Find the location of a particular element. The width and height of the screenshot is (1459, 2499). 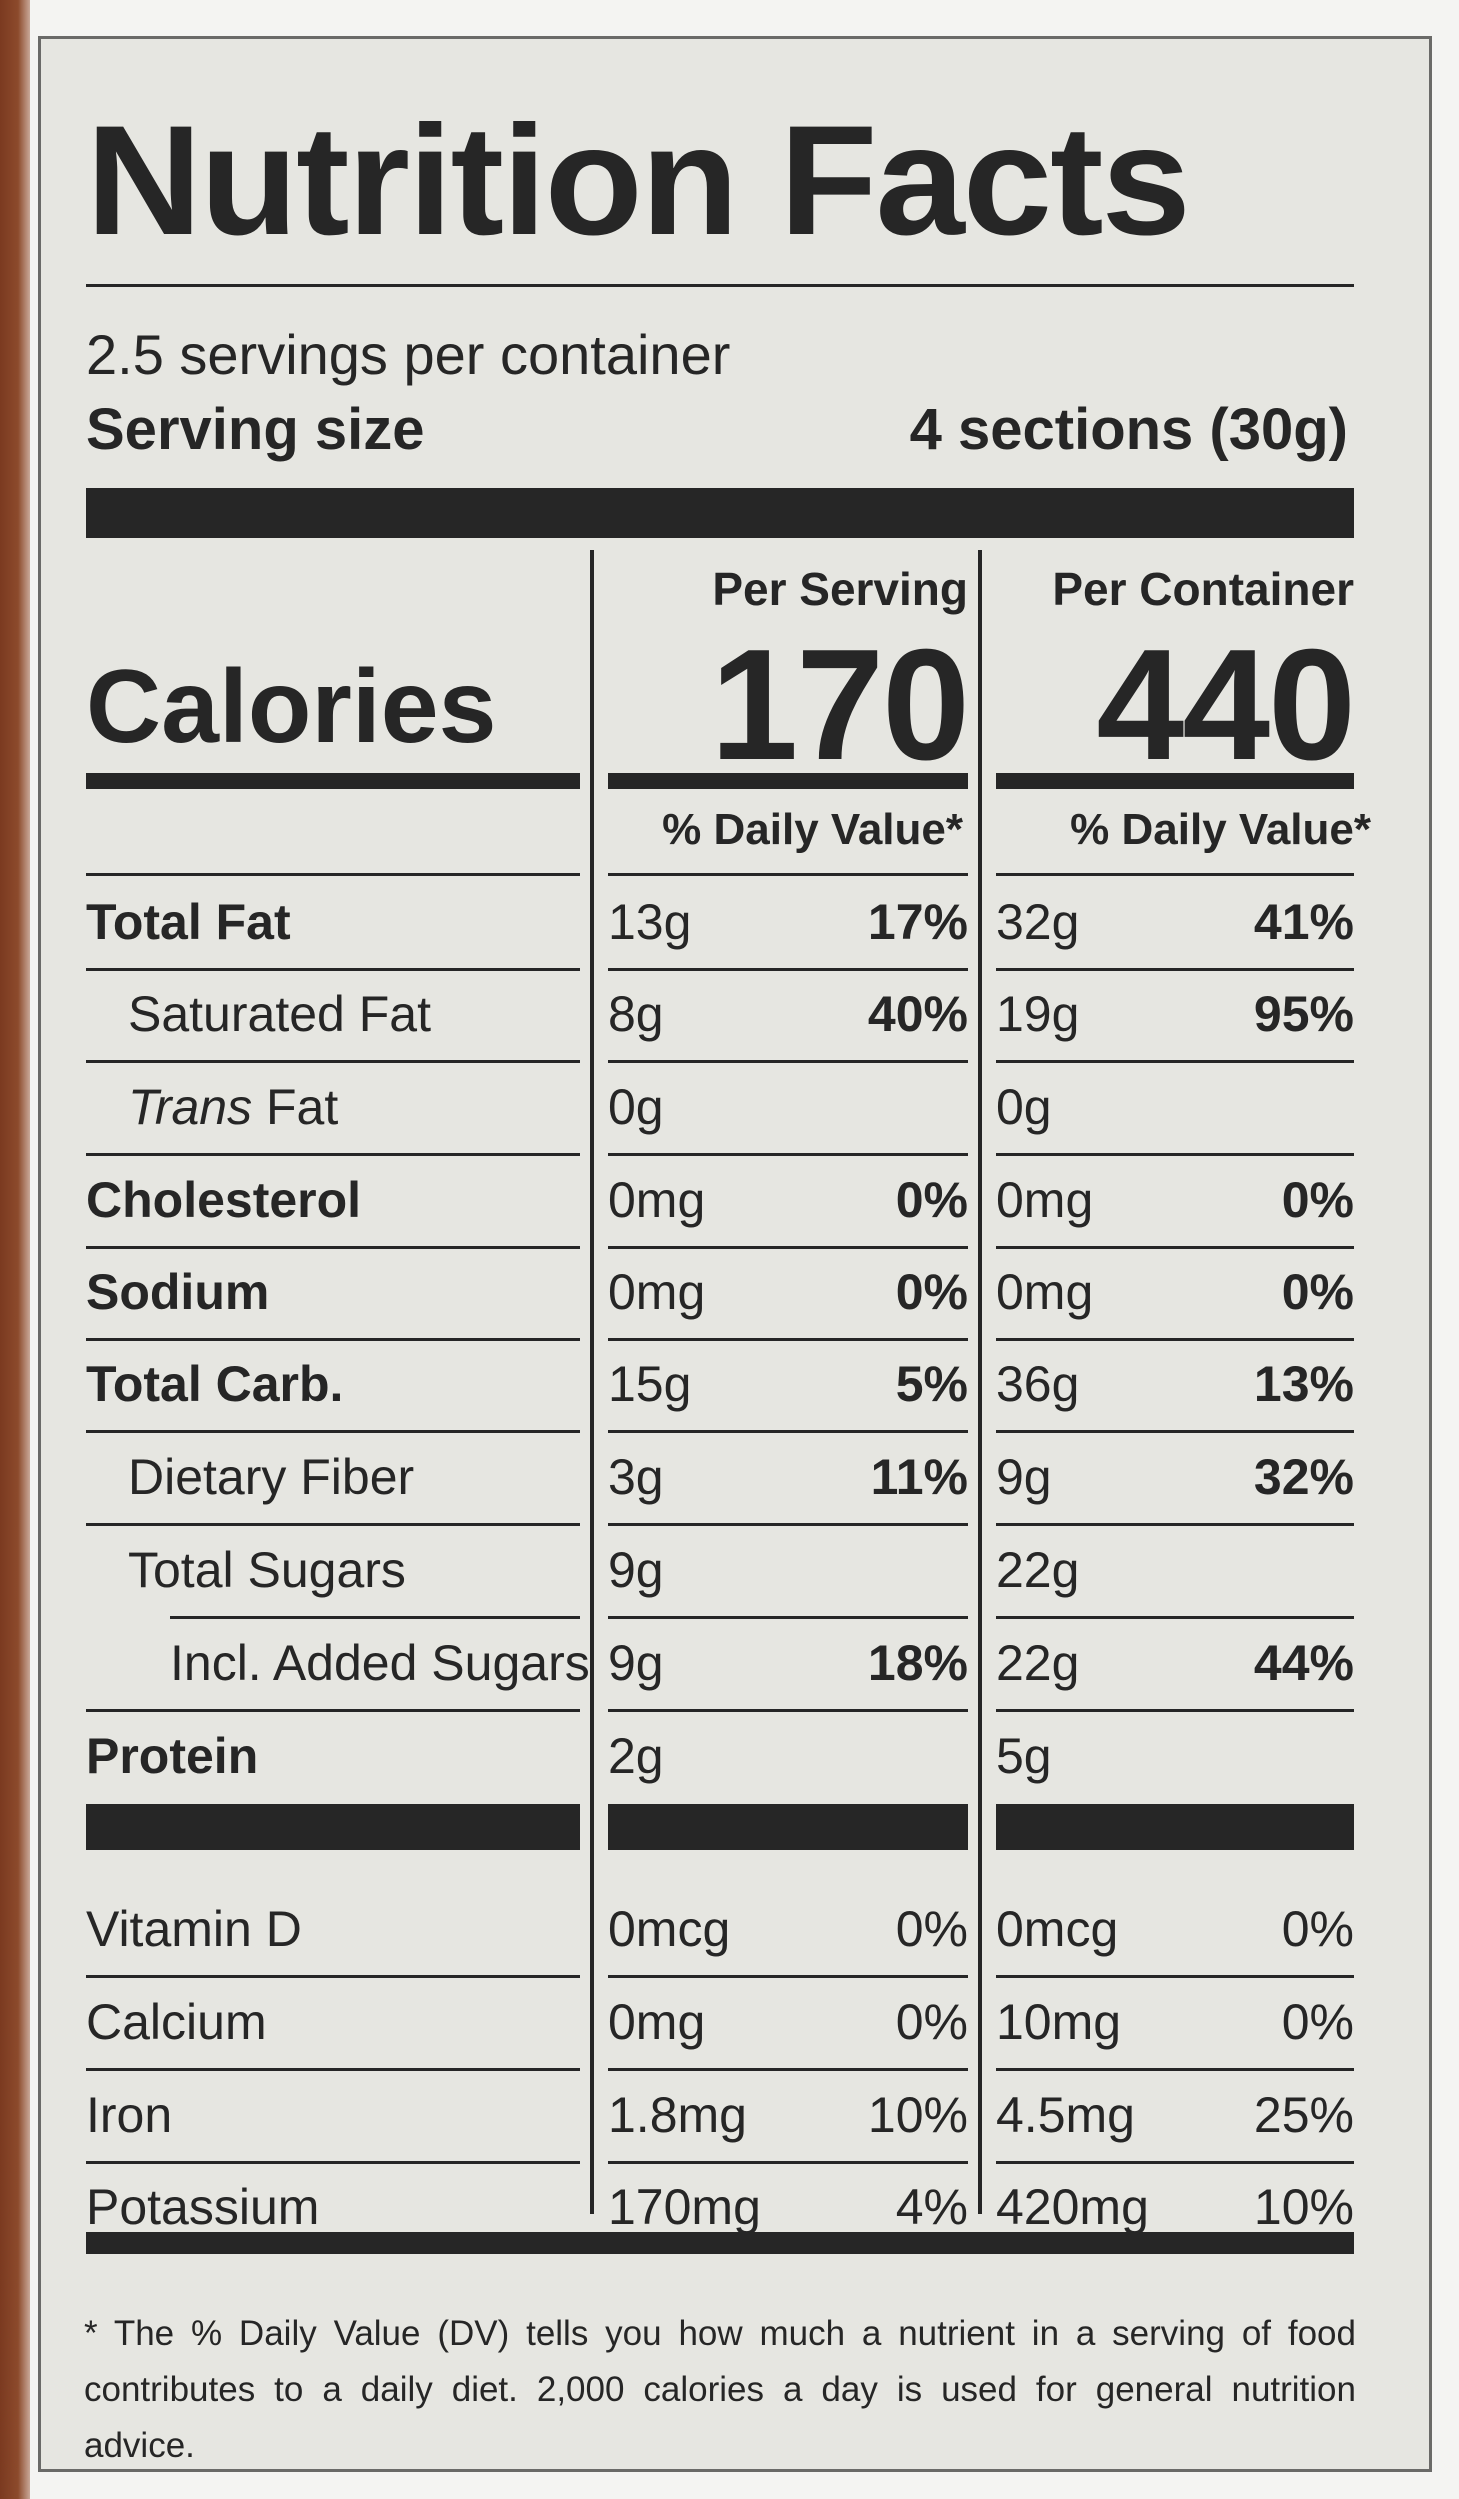

nutrient-7-rule-serving is located at coordinates (788, 1617).